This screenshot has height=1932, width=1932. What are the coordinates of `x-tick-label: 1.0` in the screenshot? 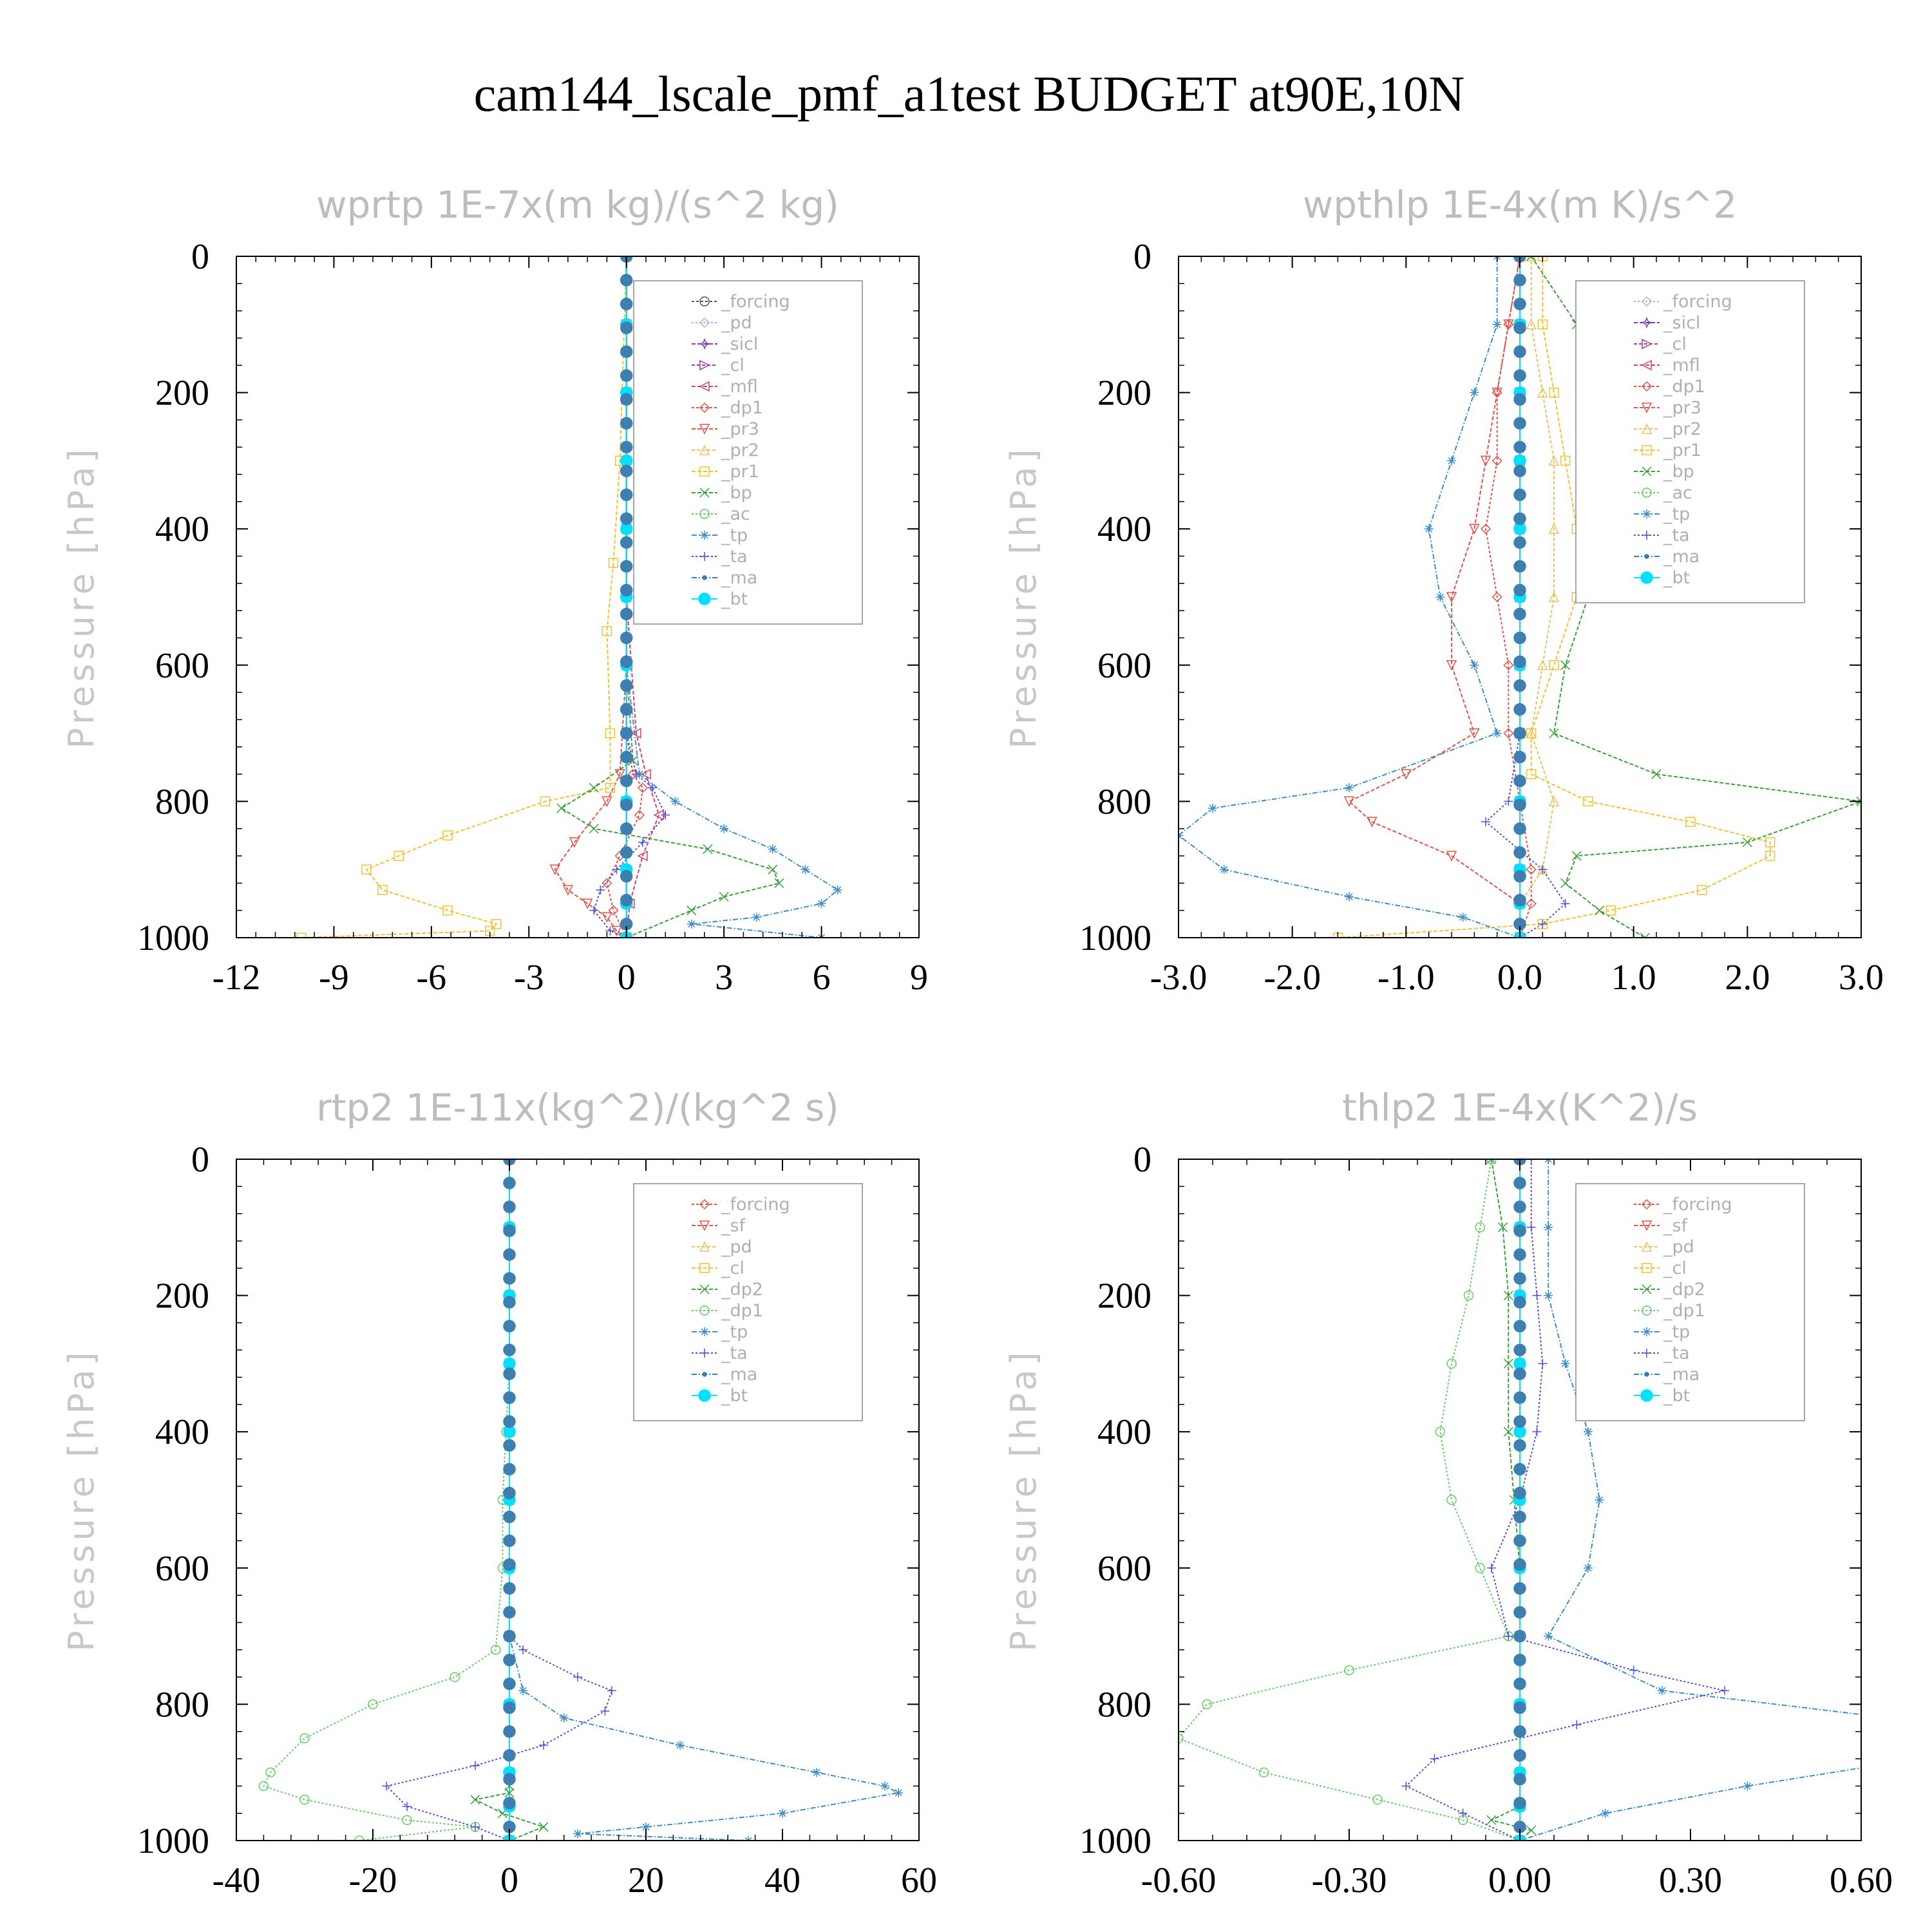 It's located at (1634, 978).